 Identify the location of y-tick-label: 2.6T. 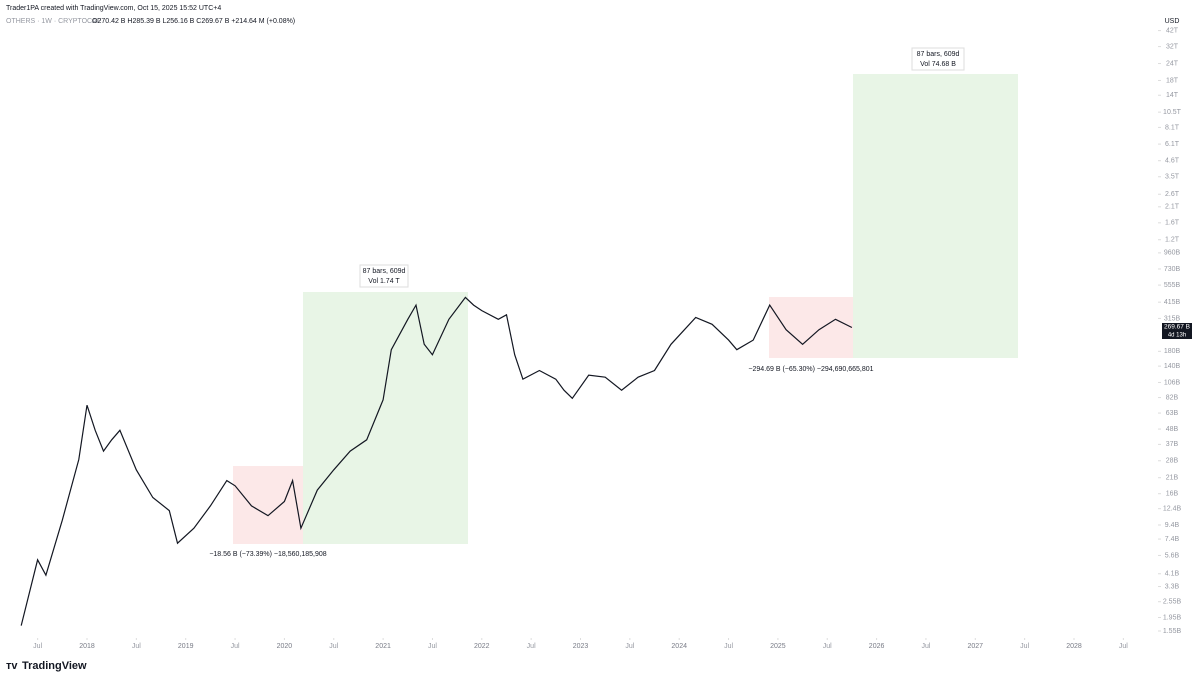
(1172, 194).